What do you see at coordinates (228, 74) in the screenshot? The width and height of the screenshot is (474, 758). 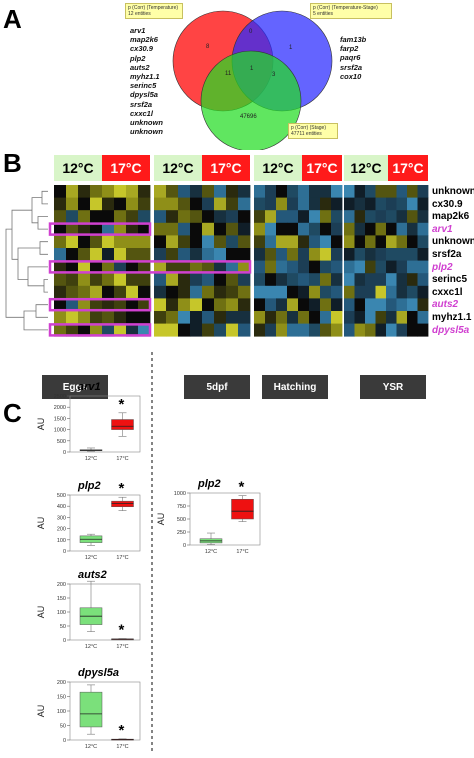 I see `venn-count-red-green: 11` at bounding box center [228, 74].